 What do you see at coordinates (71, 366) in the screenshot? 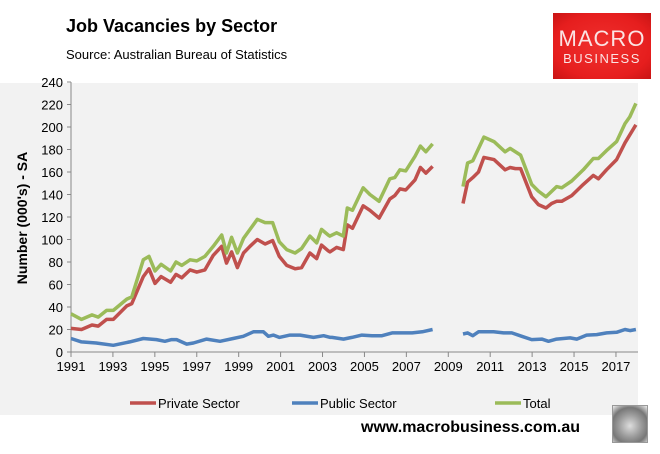
I see `x-tick-label: 1991` at bounding box center [71, 366].